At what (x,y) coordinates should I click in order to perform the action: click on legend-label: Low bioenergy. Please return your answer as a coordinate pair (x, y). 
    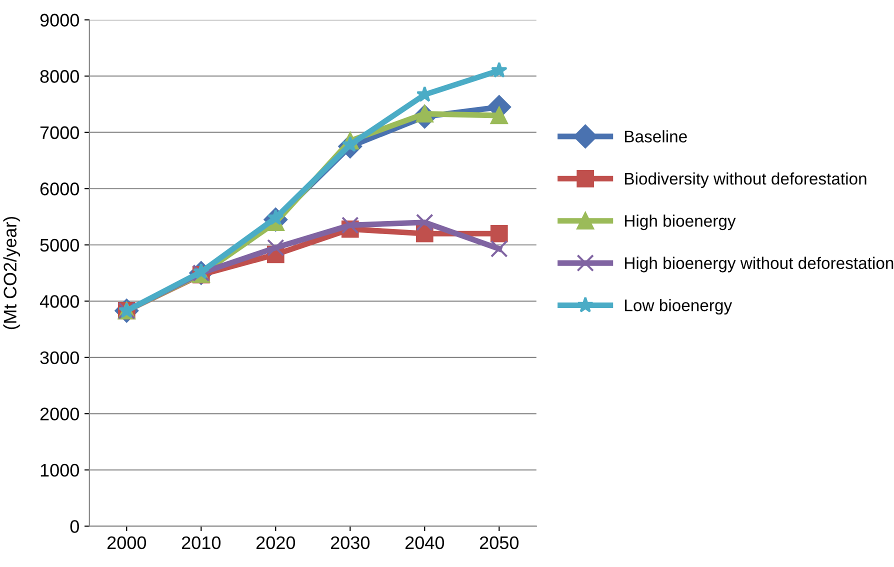
    Looking at the image, I should click on (678, 307).